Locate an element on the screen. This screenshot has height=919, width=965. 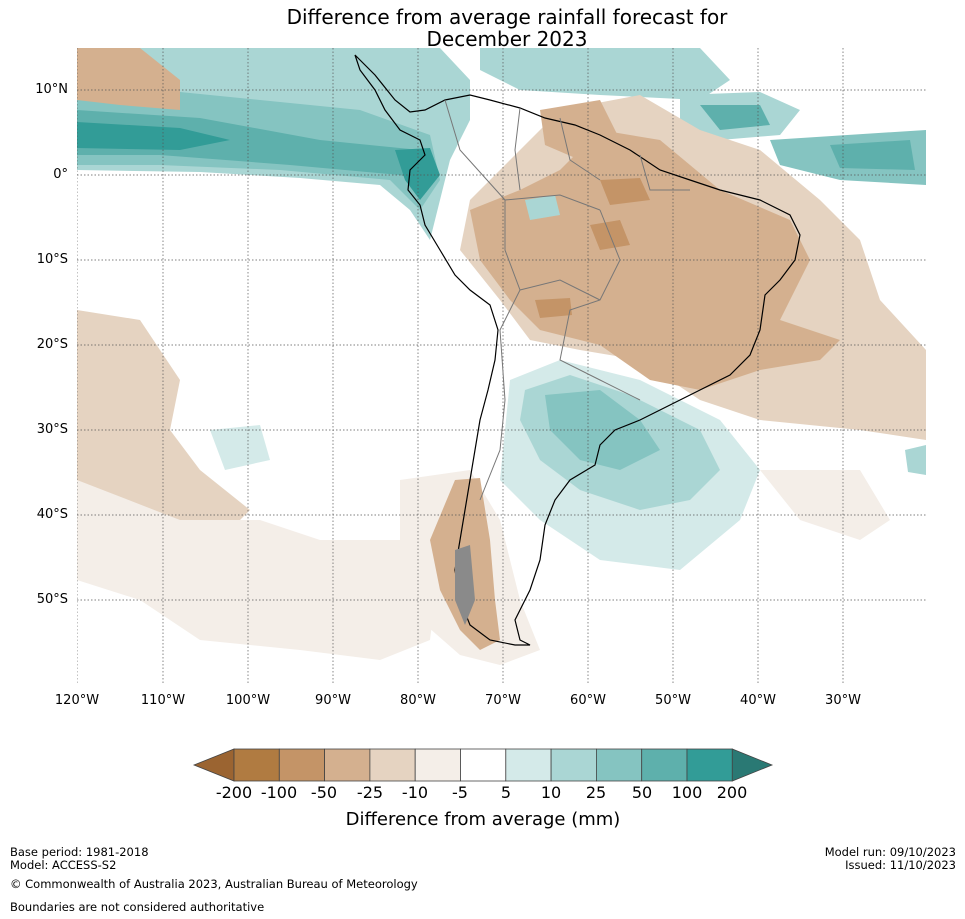
model-run-text: Model run: 09/10/2023 is located at coordinates (890, 852).